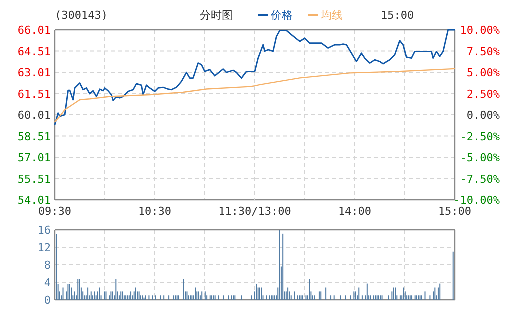 This screenshot has width=505, height=330. I want to click on text: 15:00, so click(397, 15).